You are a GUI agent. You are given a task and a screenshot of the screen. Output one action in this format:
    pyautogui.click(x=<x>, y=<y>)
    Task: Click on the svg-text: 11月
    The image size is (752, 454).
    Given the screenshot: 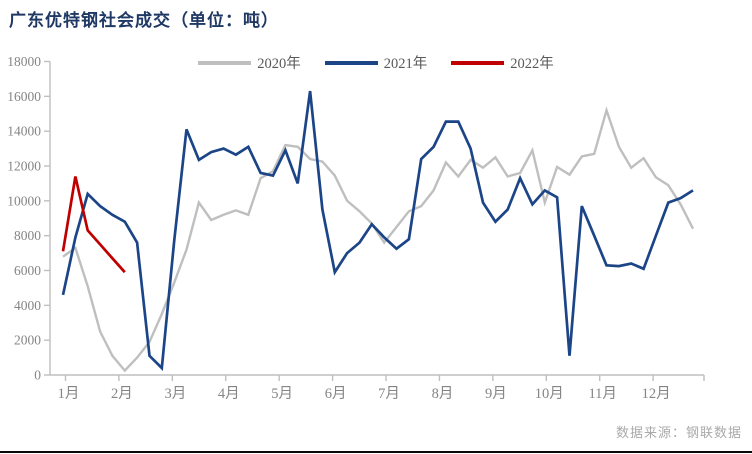 What is the action you would take?
    pyautogui.click(x=602, y=394)
    